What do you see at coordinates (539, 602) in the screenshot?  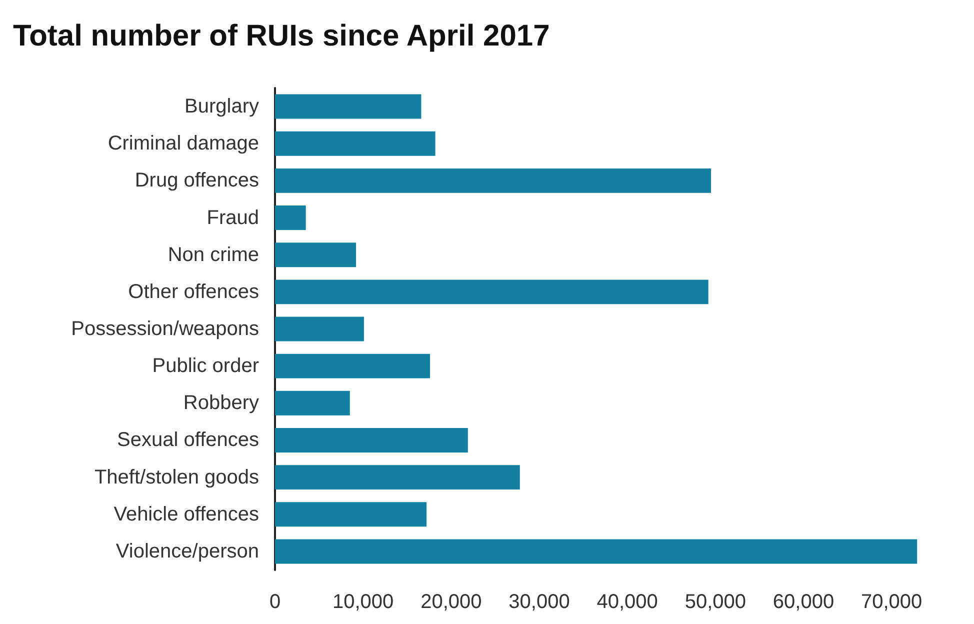 I see `x-tick-label: 30,000` at bounding box center [539, 602].